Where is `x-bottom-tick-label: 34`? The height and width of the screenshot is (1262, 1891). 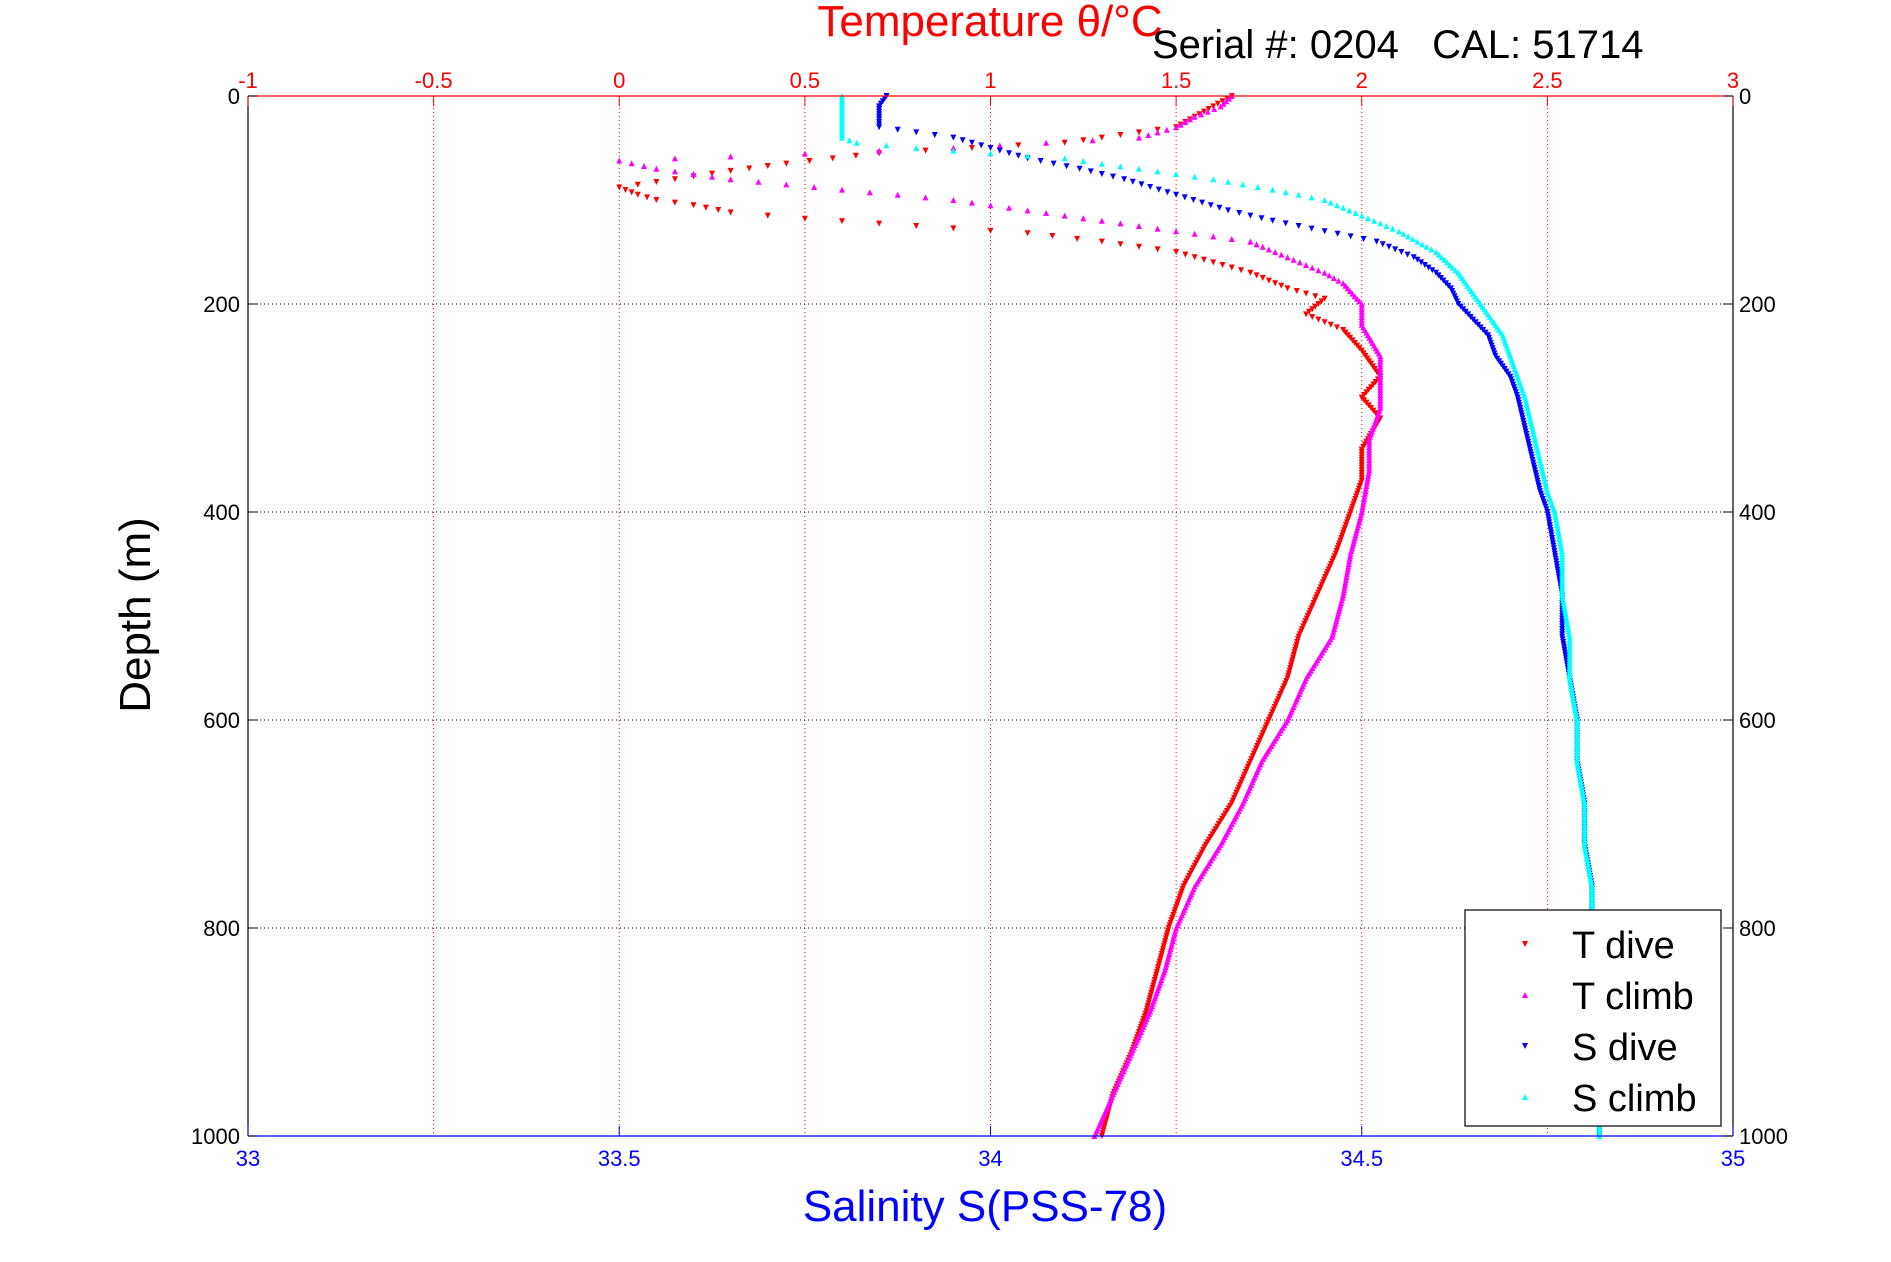
x-bottom-tick-label: 34 is located at coordinates (990, 1158).